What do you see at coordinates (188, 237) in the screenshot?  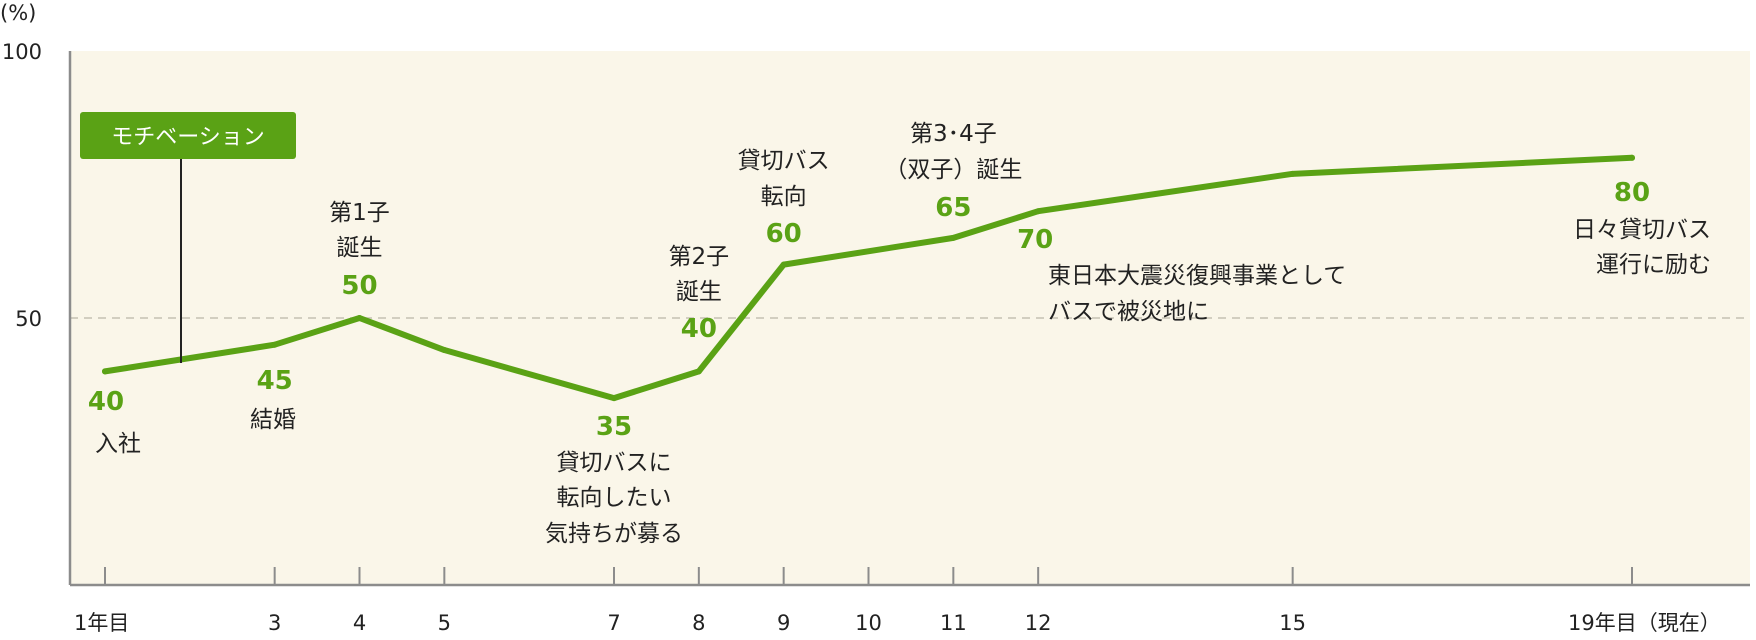 I see `legend: モチベーション` at bounding box center [188, 237].